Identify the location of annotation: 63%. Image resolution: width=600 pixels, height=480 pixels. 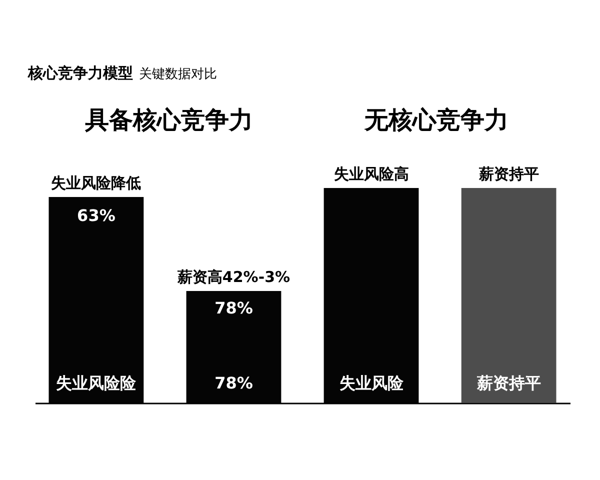
(96, 215).